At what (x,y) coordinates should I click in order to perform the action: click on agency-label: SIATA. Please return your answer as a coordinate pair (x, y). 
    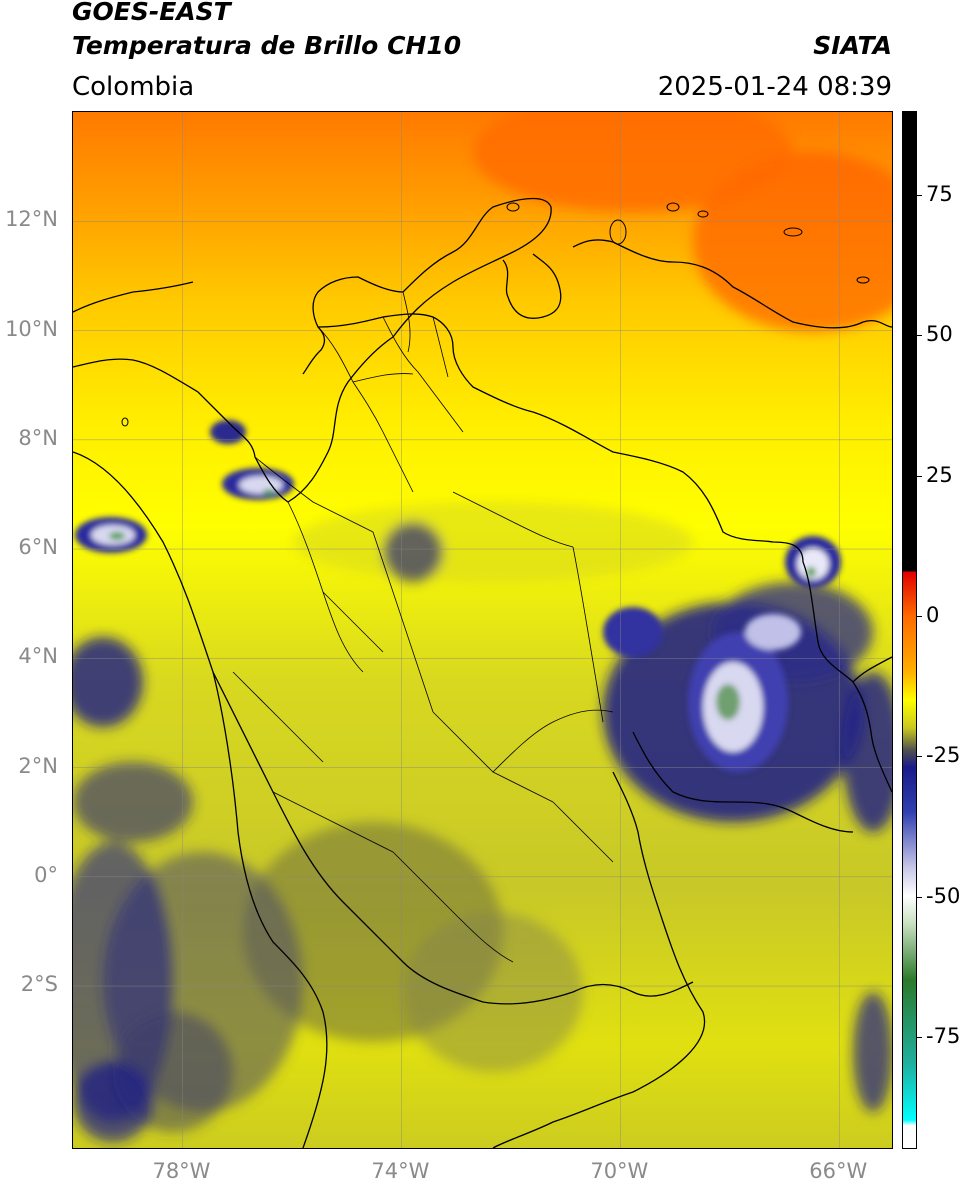
    Looking at the image, I should click on (852, 45).